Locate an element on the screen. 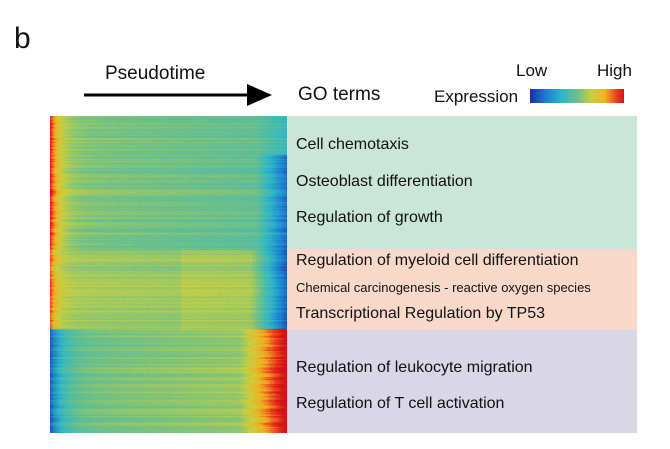 The height and width of the screenshot is (449, 670). pseudotime-label: Pseudotime is located at coordinates (155, 73).